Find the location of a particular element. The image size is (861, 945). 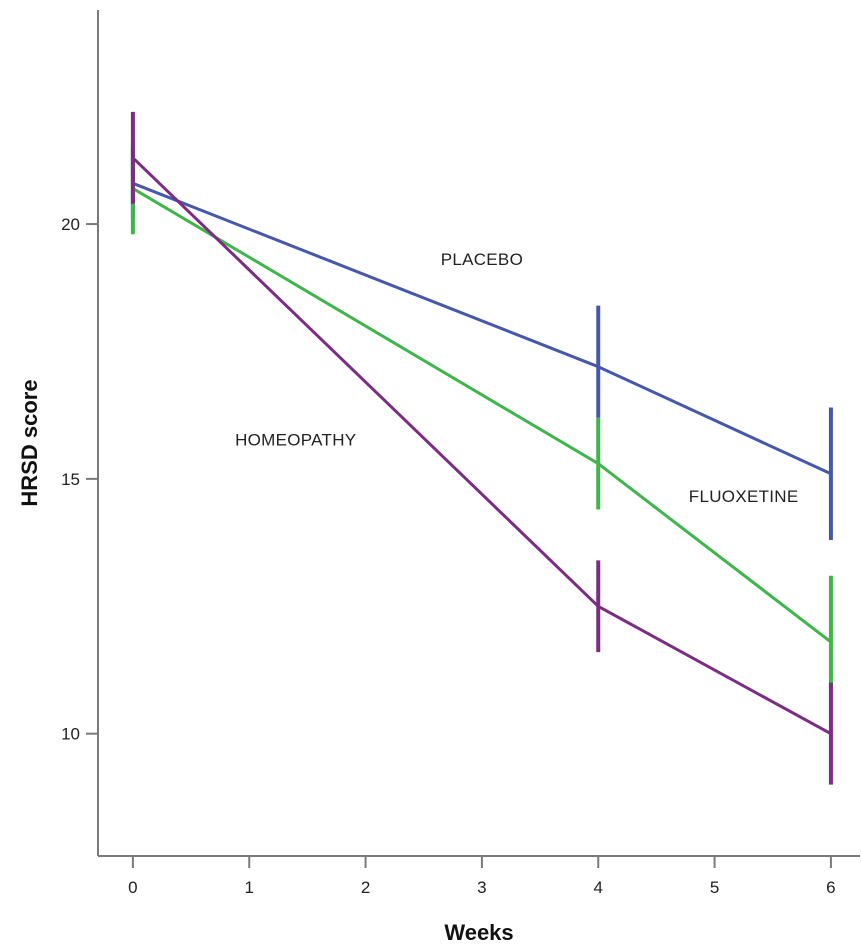

y-ticks: 10 15 20 is located at coordinates (79, 479).